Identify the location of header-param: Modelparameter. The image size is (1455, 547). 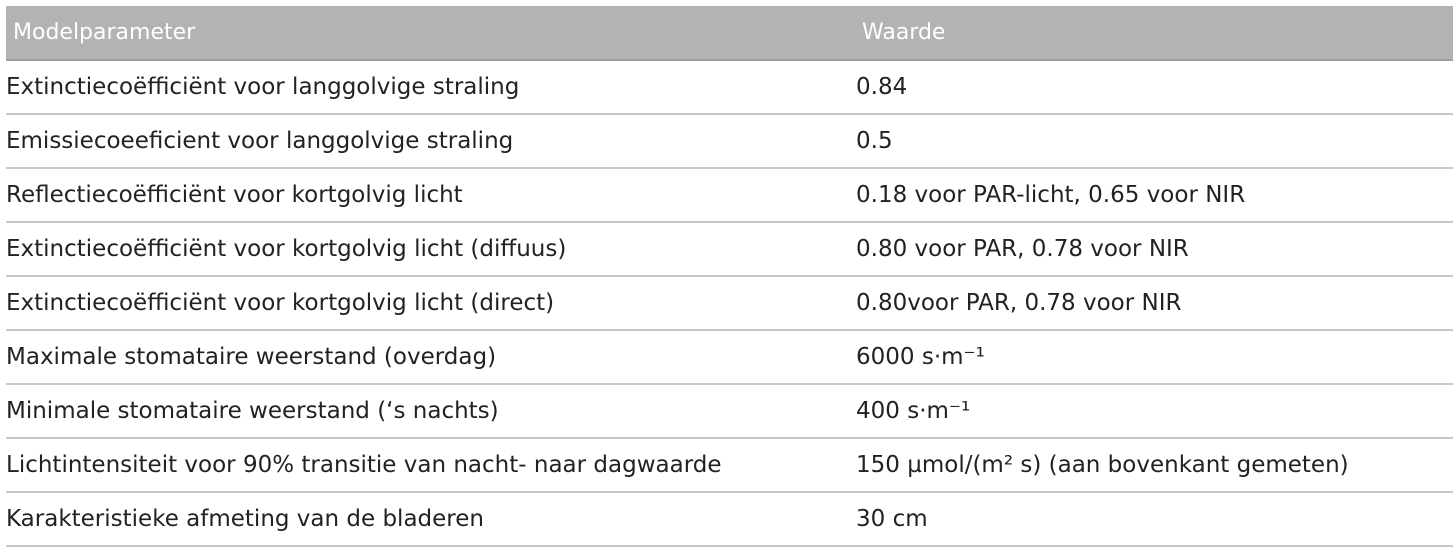
(104, 32).